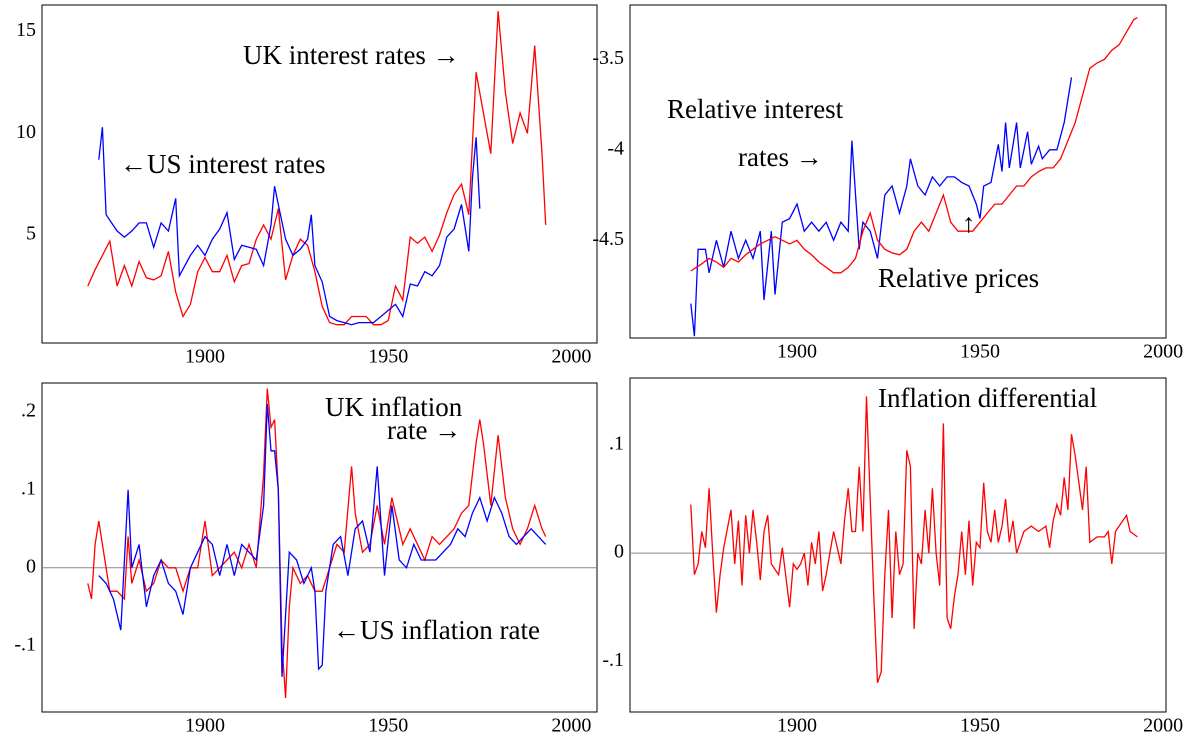 The height and width of the screenshot is (742, 1194). I want to click on annotation: rates →, so click(780, 157).